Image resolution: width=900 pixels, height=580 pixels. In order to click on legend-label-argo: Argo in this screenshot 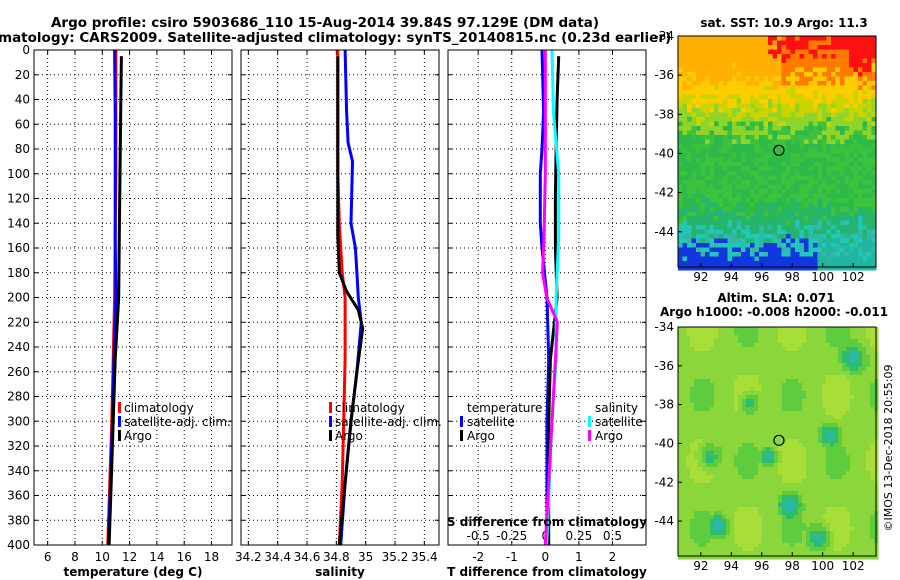, I will do `click(349, 436)`.